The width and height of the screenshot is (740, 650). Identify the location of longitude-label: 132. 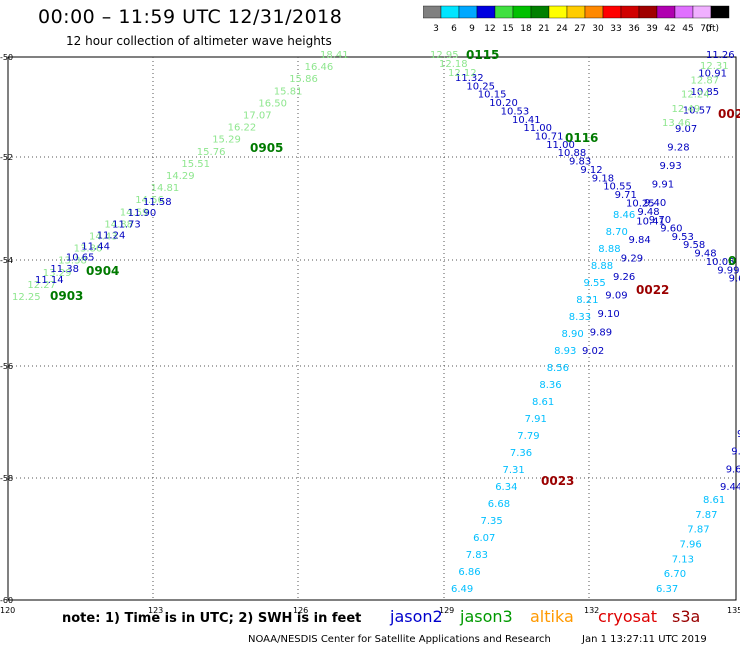
(591, 610).